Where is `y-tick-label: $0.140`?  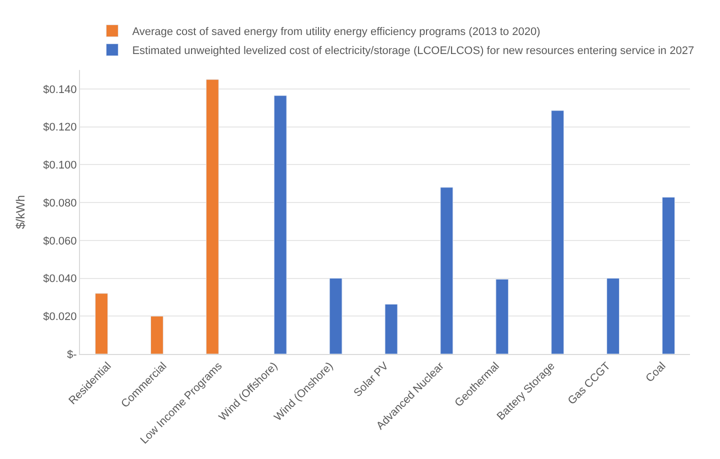 y-tick-label: $0.140 is located at coordinates (60, 90).